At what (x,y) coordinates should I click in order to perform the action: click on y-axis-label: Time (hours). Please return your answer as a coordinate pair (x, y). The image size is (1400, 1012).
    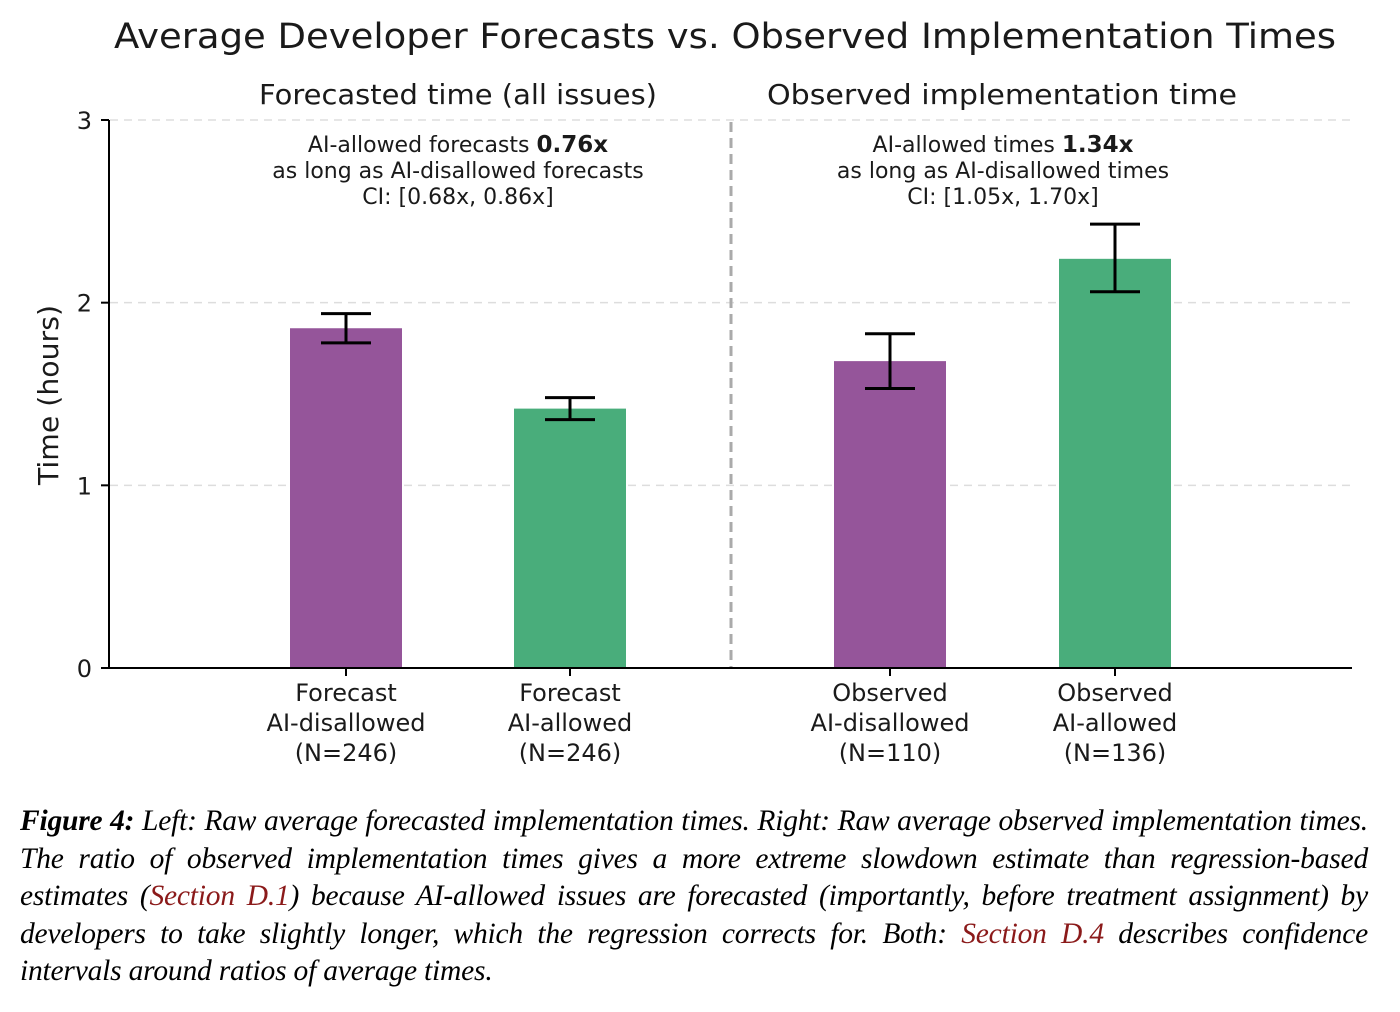
    Looking at the image, I should click on (48, 395).